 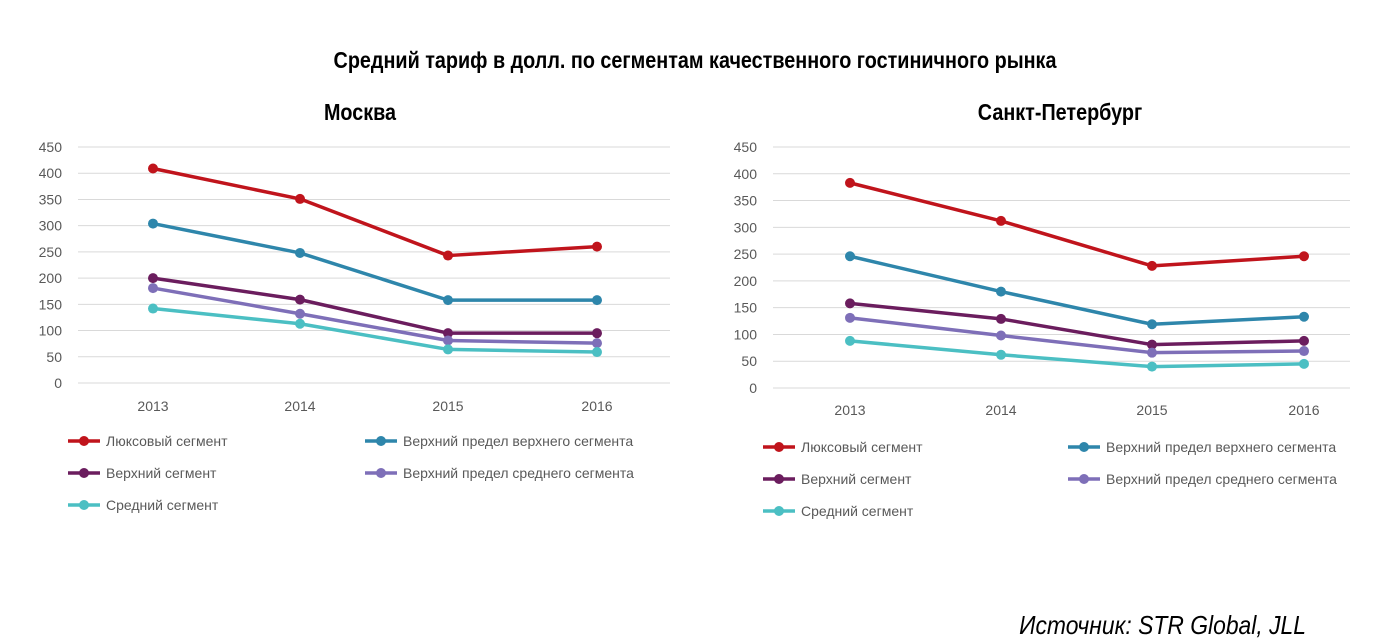 I want to click on source-note: Источник: STR Global, JLL, so click(x=1162, y=625).